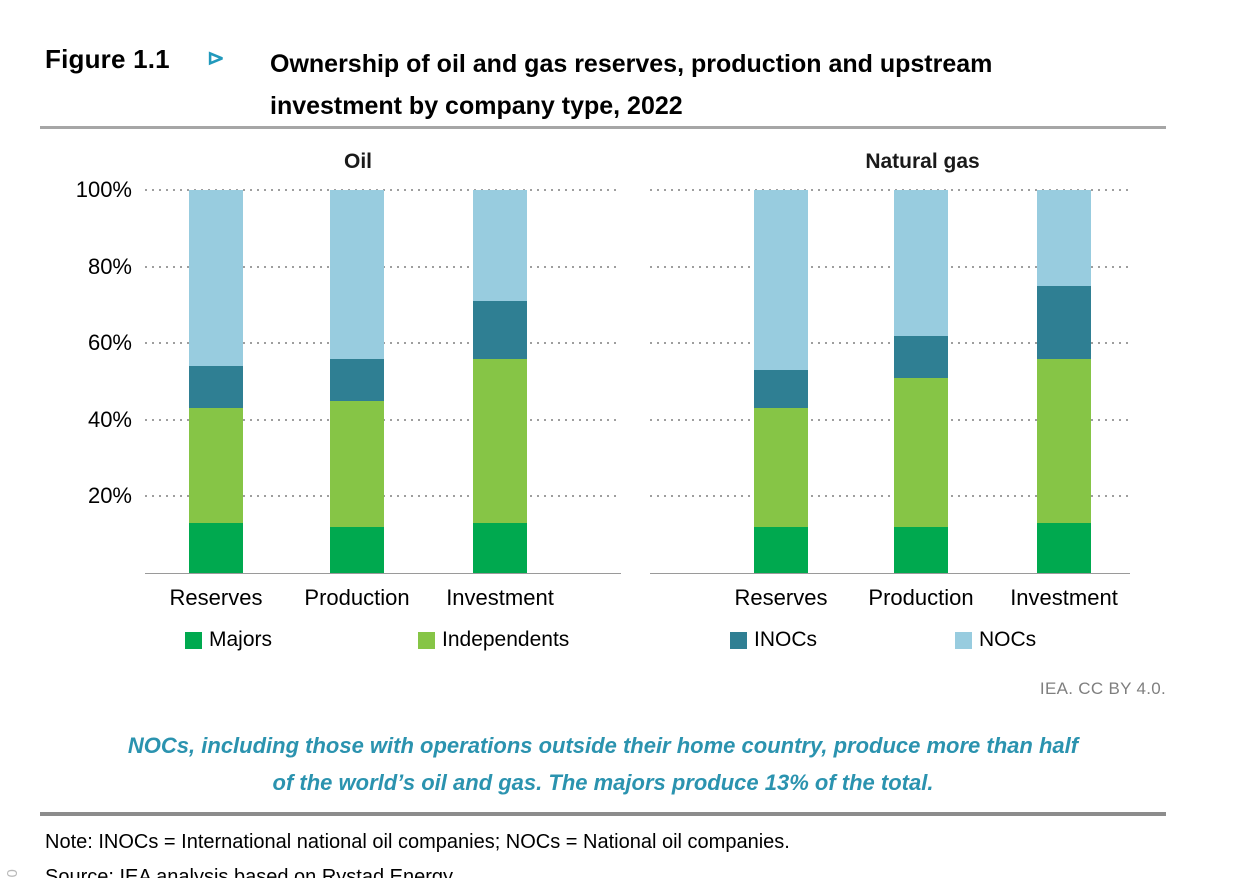 The width and height of the screenshot is (1254, 878). I want to click on footer-divider, so click(603, 814).